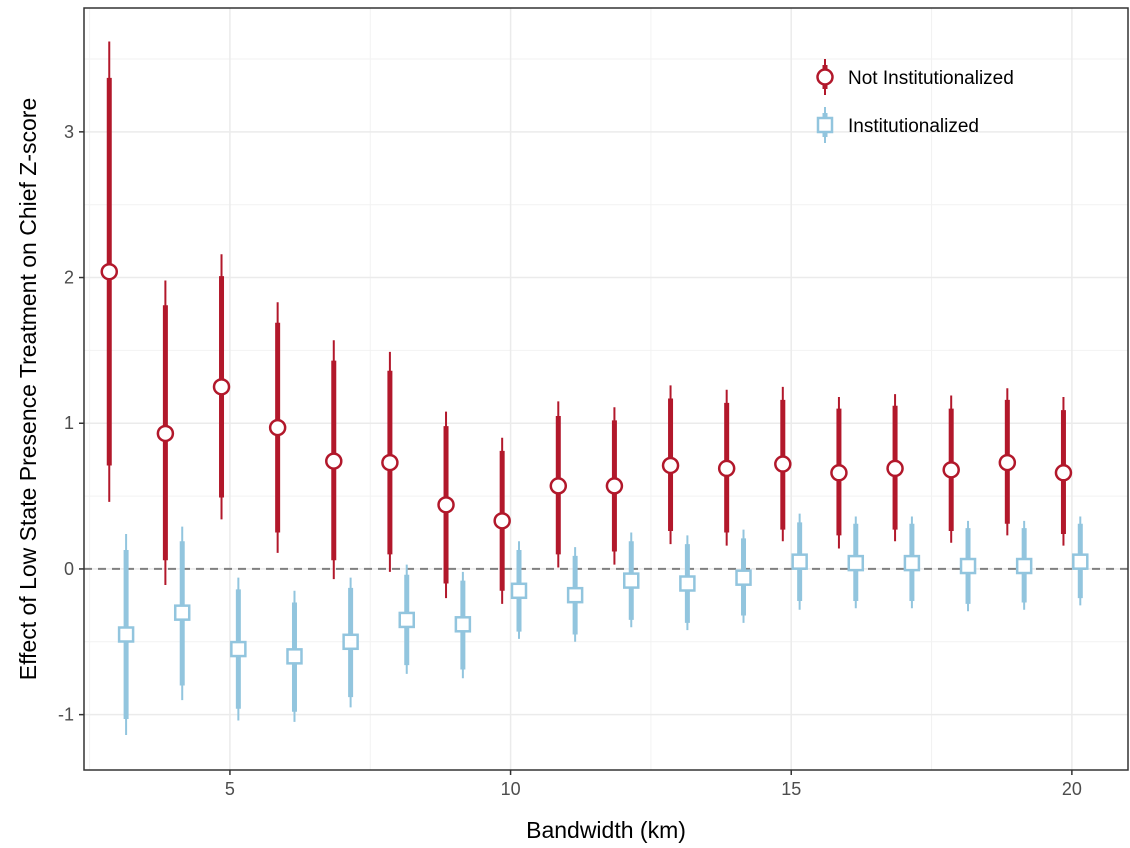 Image resolution: width=1130 pixels, height=848 pixels. I want to click on x-tick-label: 15, so click(791, 789).